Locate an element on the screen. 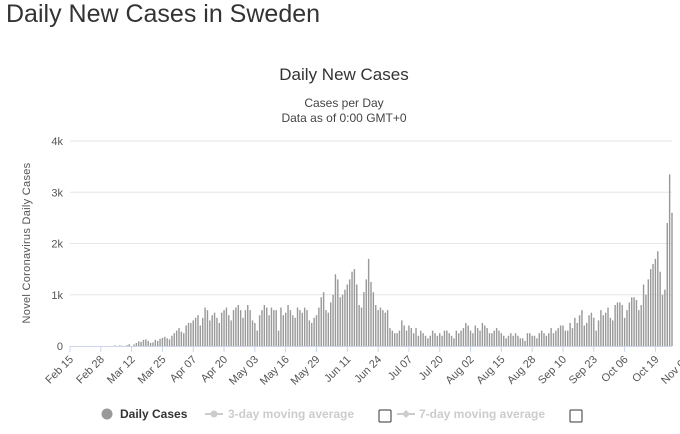 Image resolution: width=680 pixels, height=434 pixels. legend-item-daily-cases: Daily Cases is located at coordinates (144, 414).